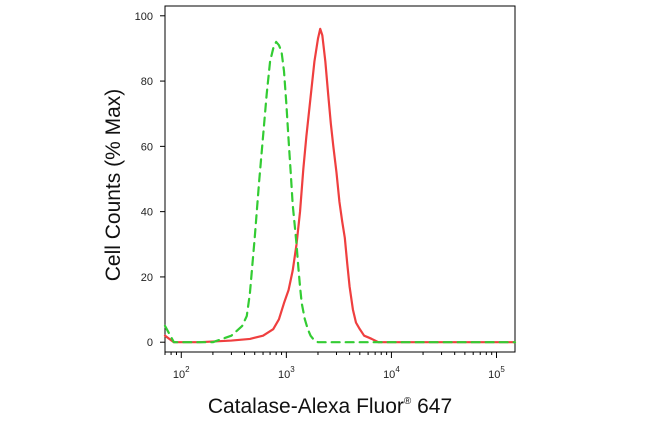 This screenshot has height=421, width=650. What do you see at coordinates (147, 213) in the screenshot?
I see `y-tick-label: 40` at bounding box center [147, 213].